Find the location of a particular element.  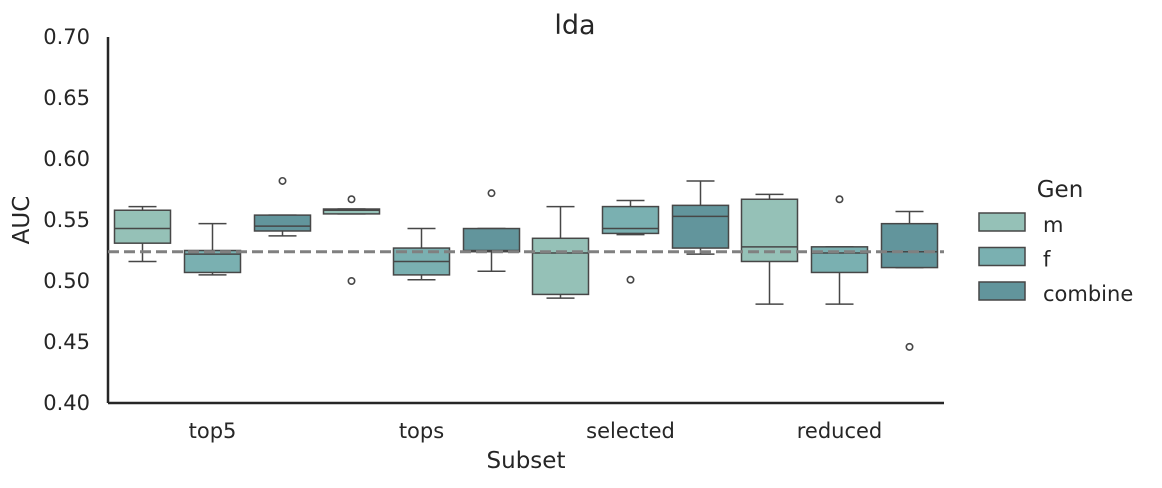

y-tick-label: 0.70 is located at coordinates (66, 37).